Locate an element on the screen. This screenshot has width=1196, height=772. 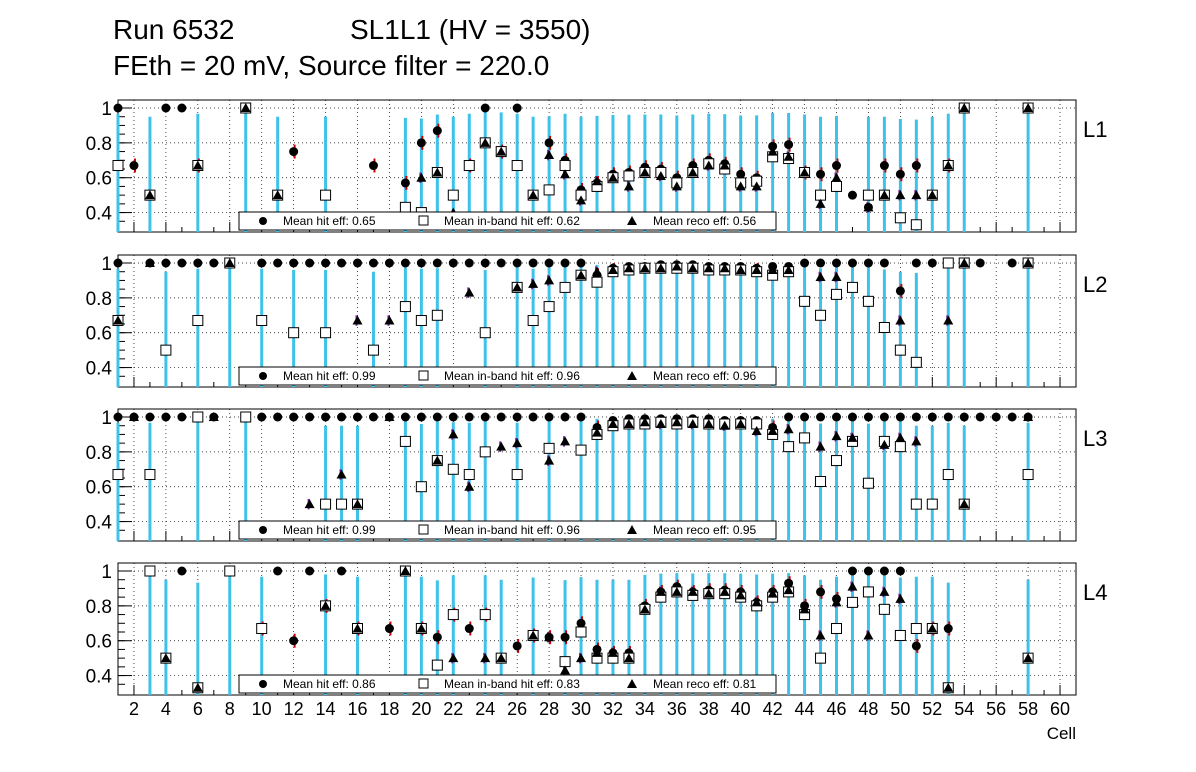
x-axis-label: Cell is located at coordinates (1061, 733).